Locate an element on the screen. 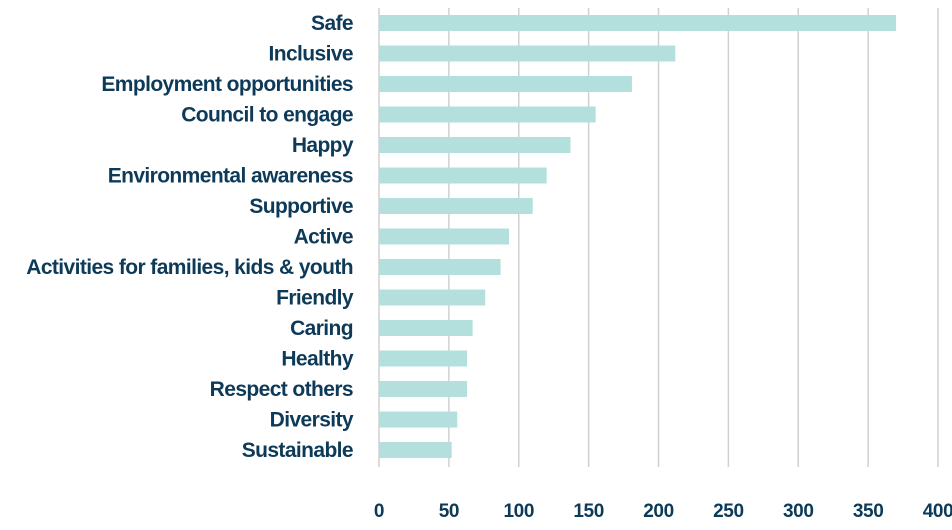  x-axis-ticks: 0 50 100 150 200 250 300 350 400 is located at coordinates (663, 511).